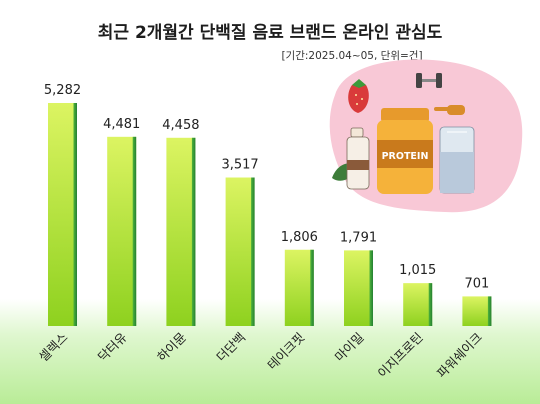 This screenshot has width=540, height=404. I want to click on shaker-bottle-icon, so click(358, 158).